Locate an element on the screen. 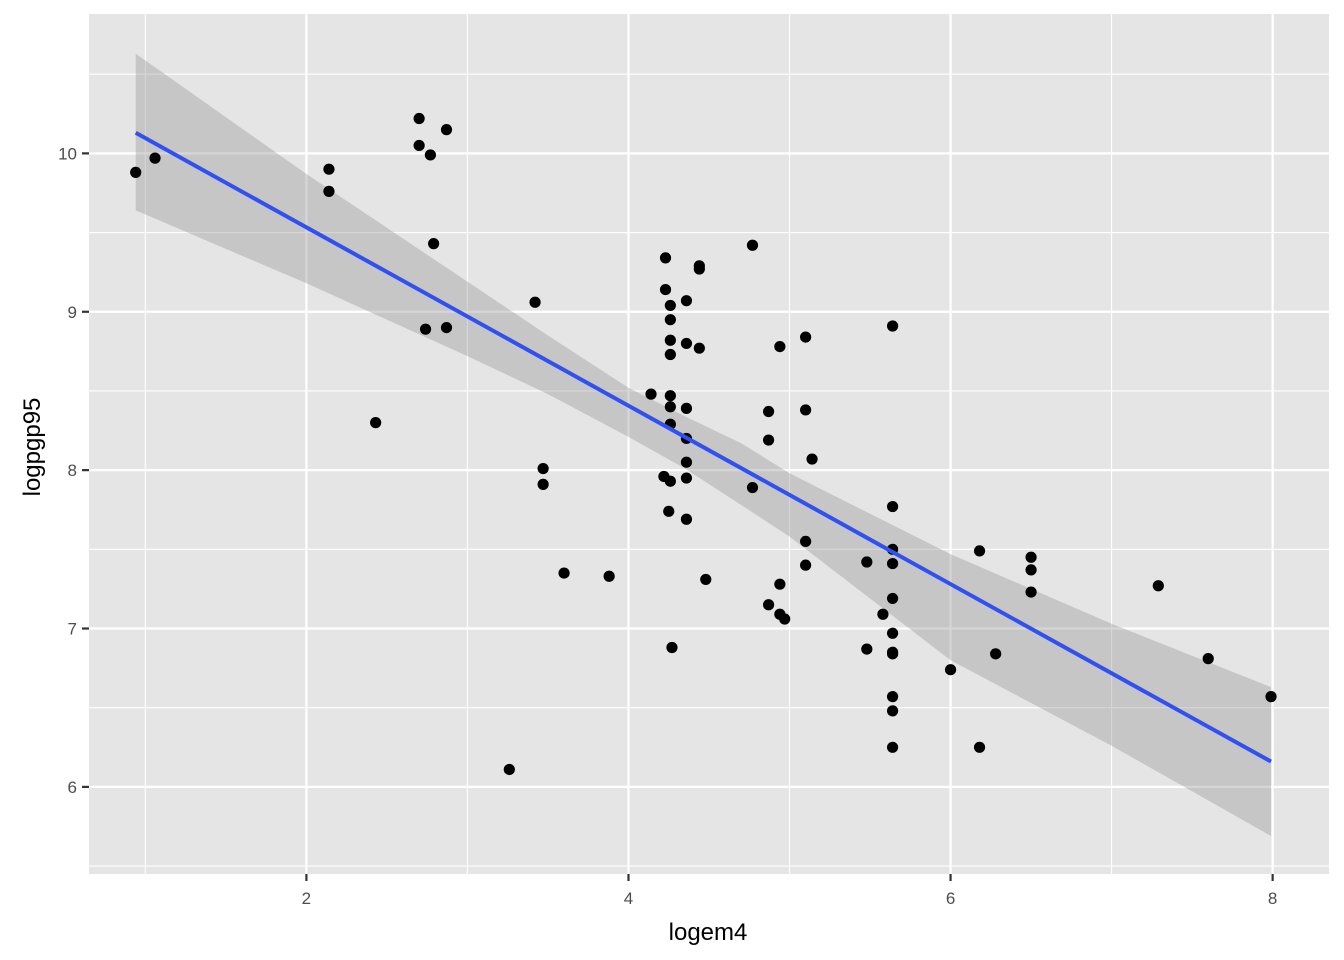 Image resolution: width=1344 pixels, height=960 pixels. x-axis-title: logem4 is located at coordinates (708, 932).